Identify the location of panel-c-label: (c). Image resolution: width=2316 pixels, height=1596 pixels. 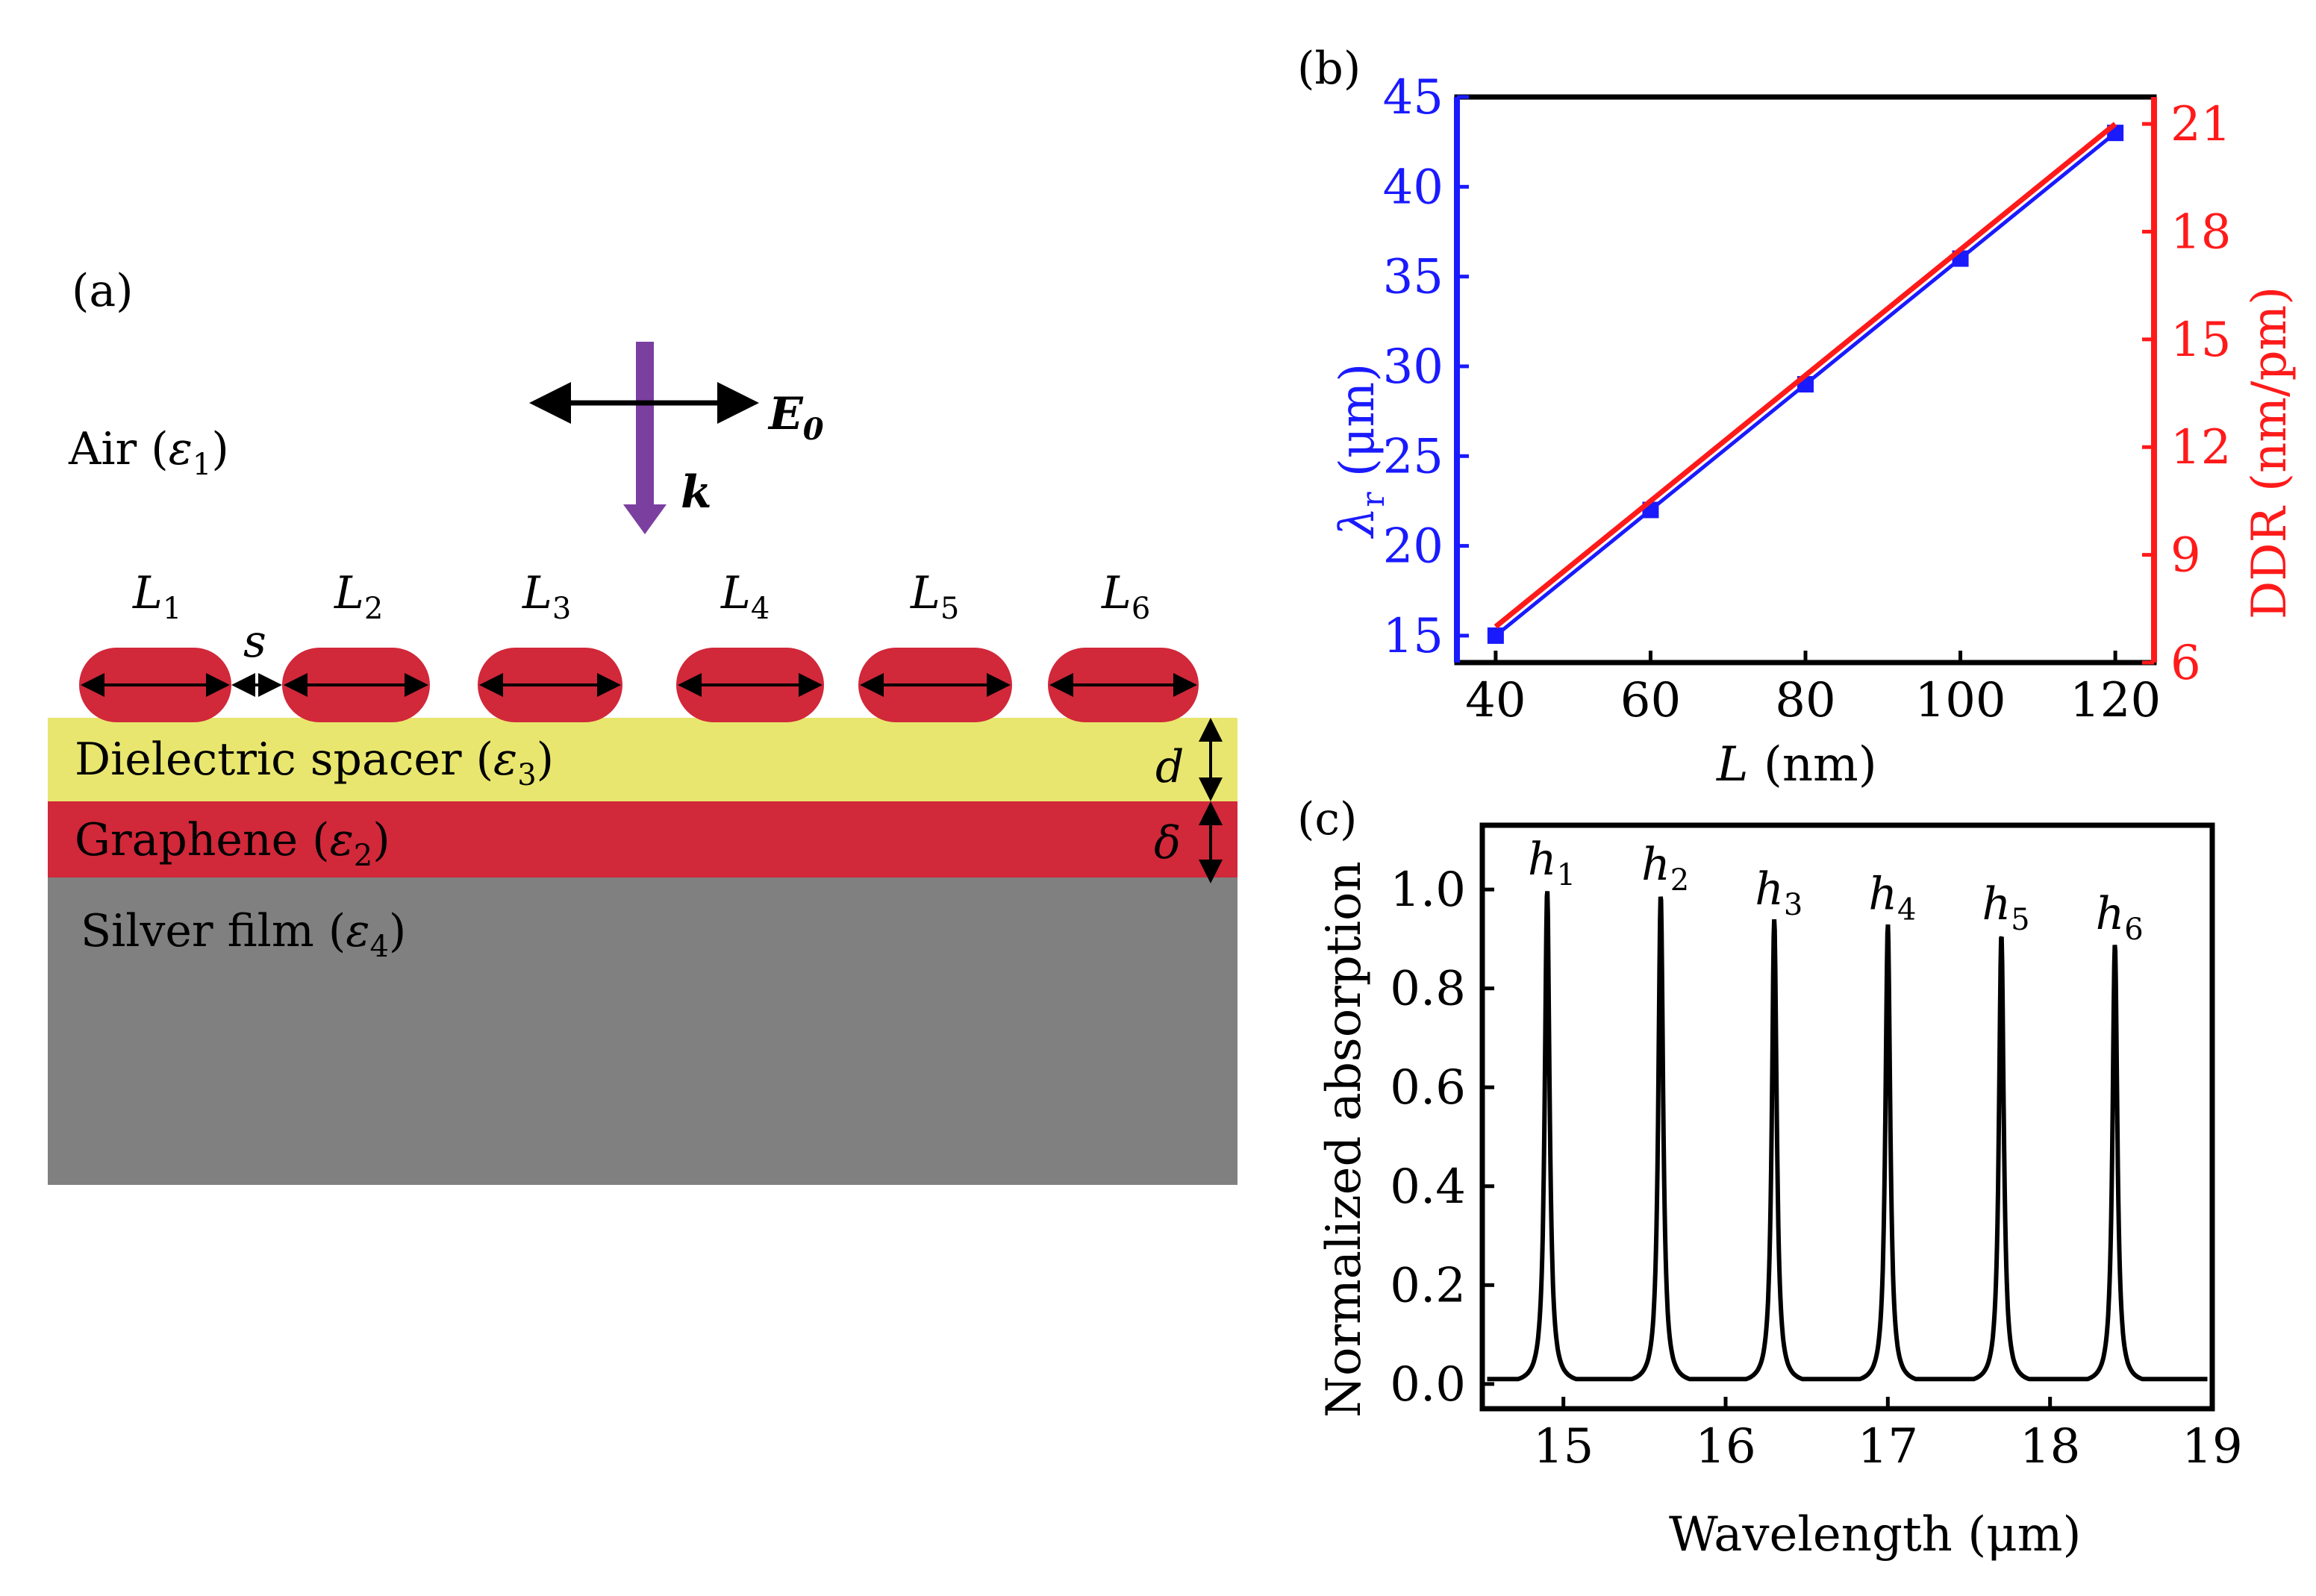
(1327, 819).